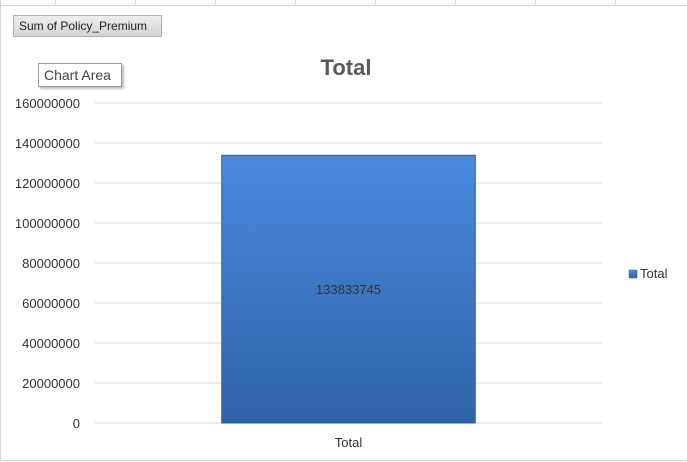 This screenshot has height=462, width=687. Describe the element at coordinates (51, 343) in the screenshot. I see `y-tick-label: 40000000` at that location.